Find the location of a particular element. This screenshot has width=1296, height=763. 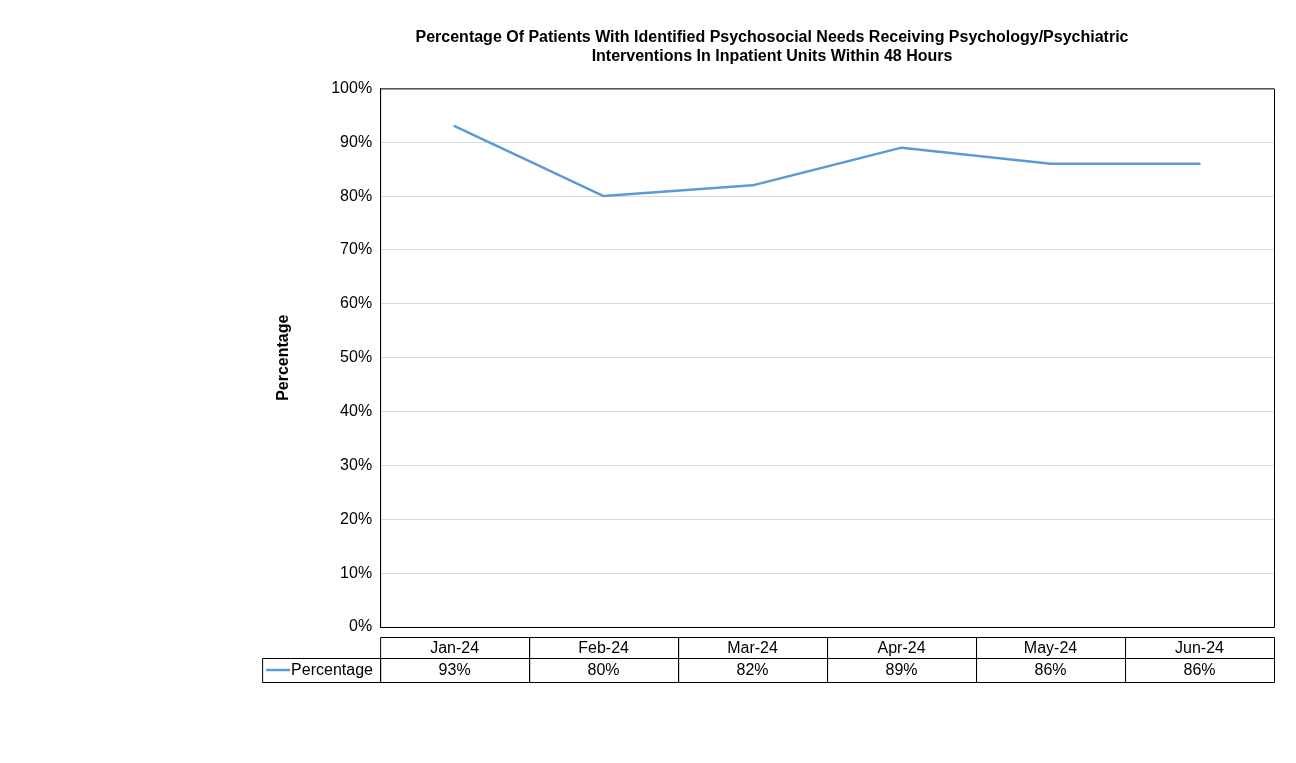

y-tick-label: 30% is located at coordinates (356, 464).